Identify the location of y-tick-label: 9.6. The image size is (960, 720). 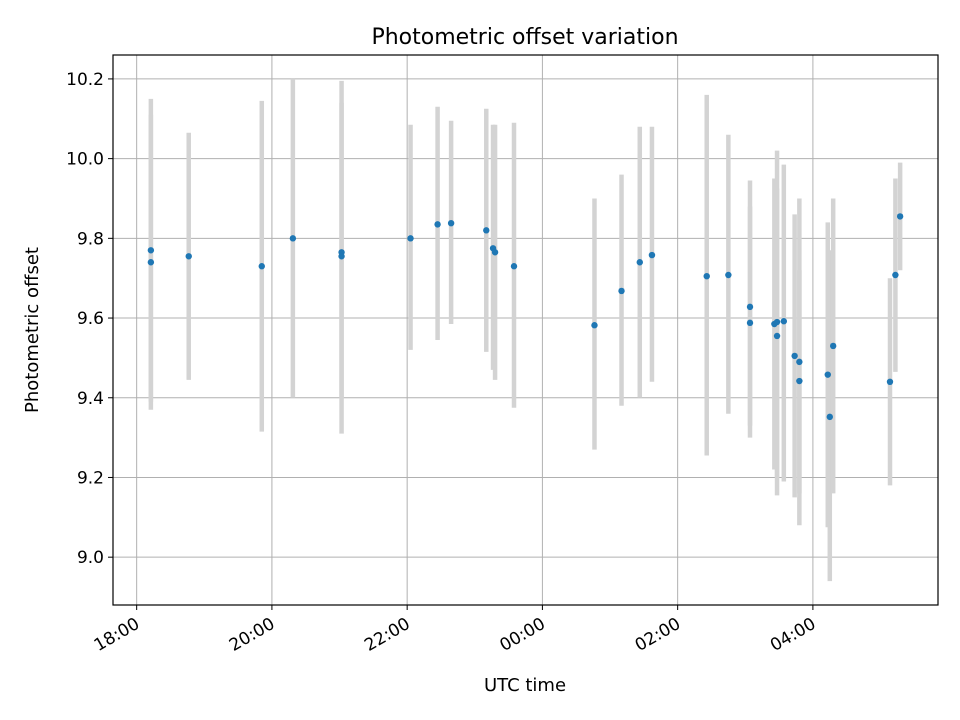
(90, 319).